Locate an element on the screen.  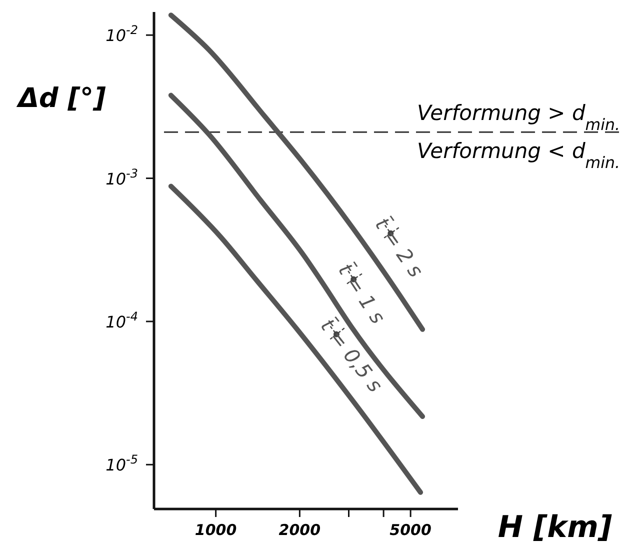
text: t̄ = 2 s is located at coordinates (399, 247).